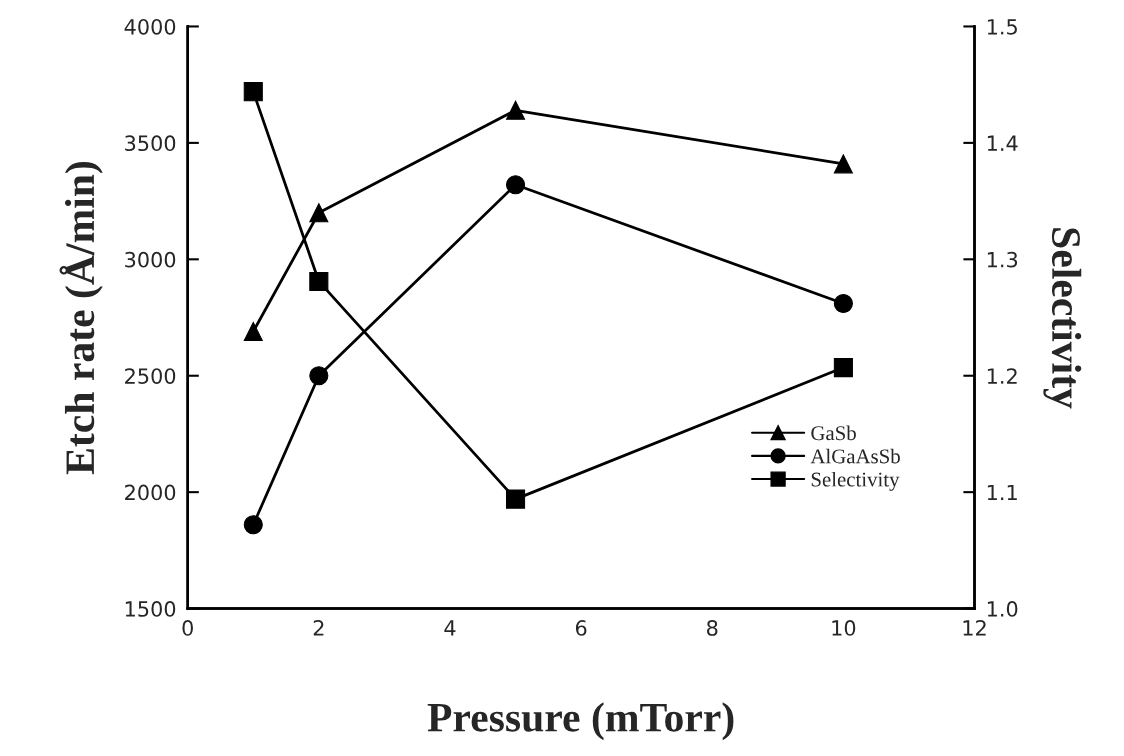  I want to click on x-tick-label: 10, so click(844, 628).